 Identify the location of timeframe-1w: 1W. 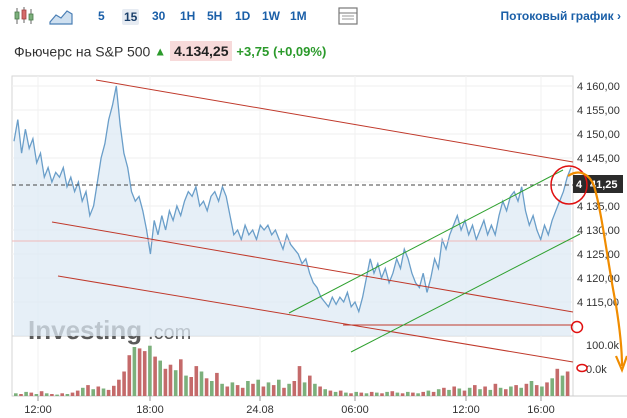
(271, 16).